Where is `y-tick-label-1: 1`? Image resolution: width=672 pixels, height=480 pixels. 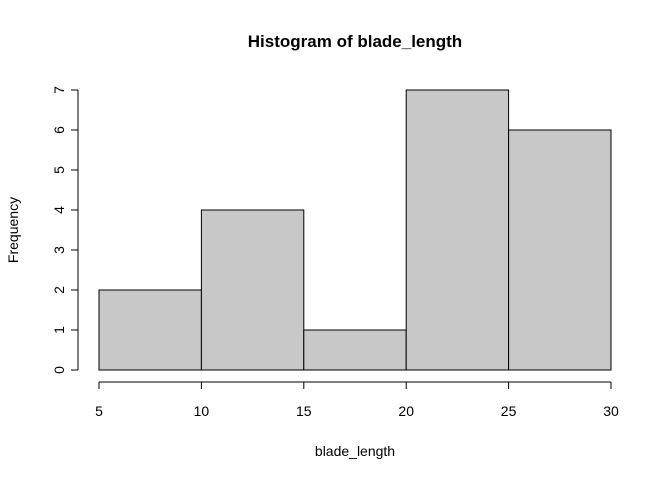 y-tick-label-1: 1 is located at coordinates (59, 330).